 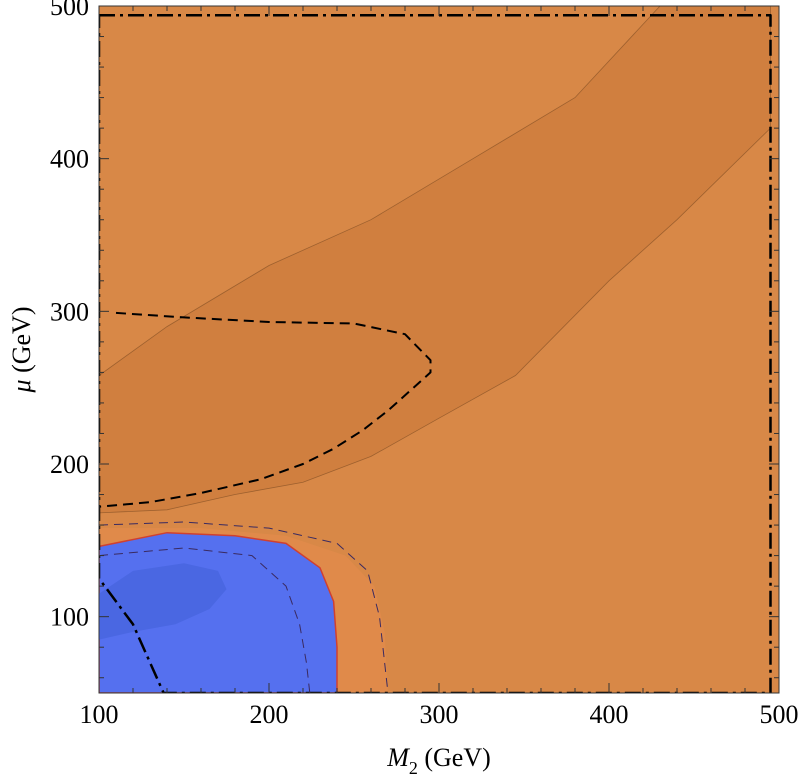 What do you see at coordinates (265, 409) in the screenshot?
I see `contour-line-dashed-contour` at bounding box center [265, 409].